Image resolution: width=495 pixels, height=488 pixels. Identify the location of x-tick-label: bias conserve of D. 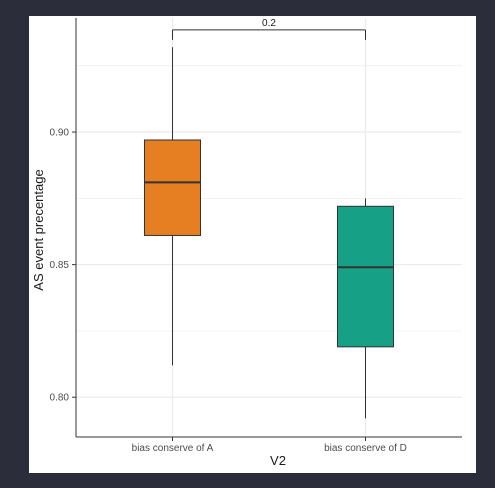
(365, 448).